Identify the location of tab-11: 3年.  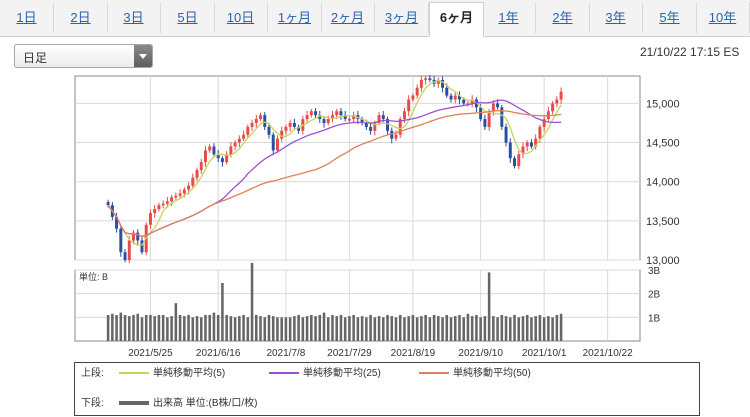
(616, 18).